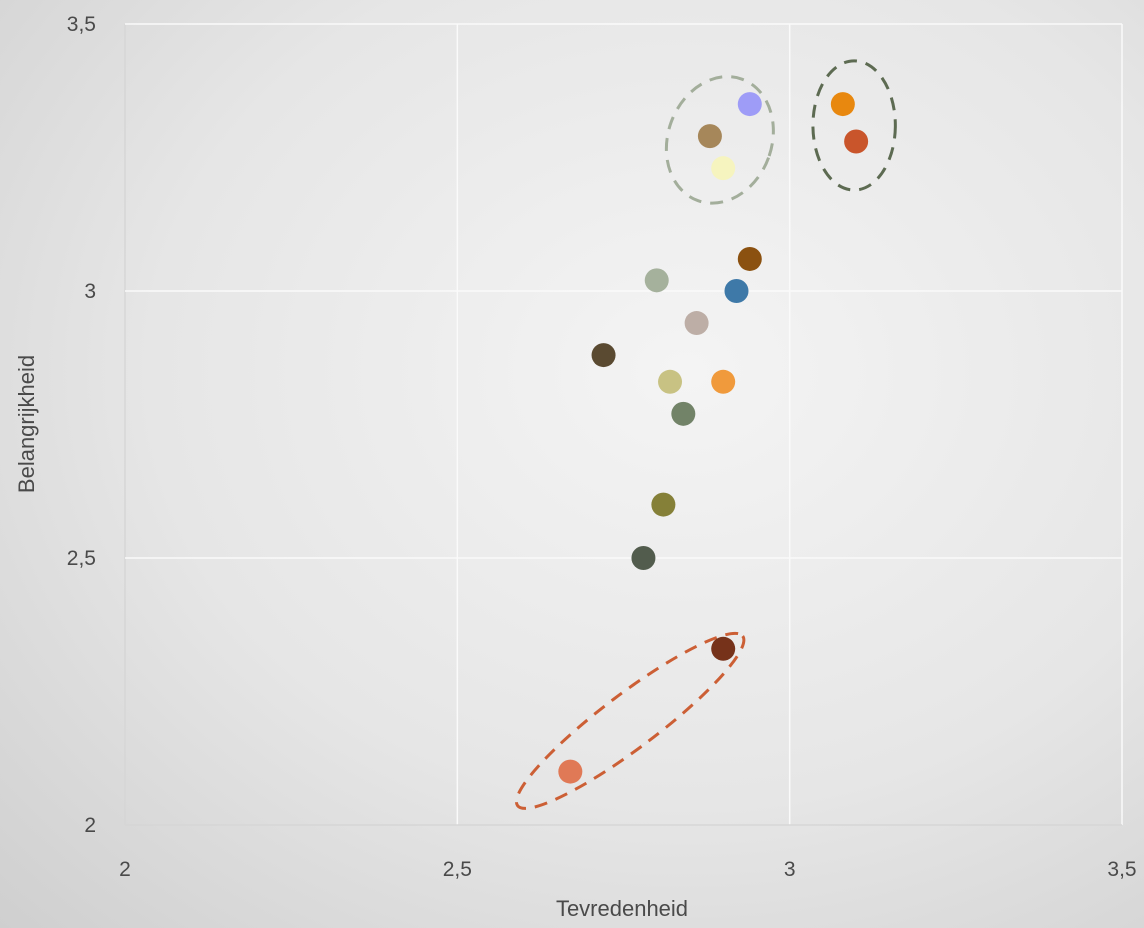 The image size is (1144, 928). What do you see at coordinates (90, 825) in the screenshot?
I see `y-tick-label: 2` at bounding box center [90, 825].